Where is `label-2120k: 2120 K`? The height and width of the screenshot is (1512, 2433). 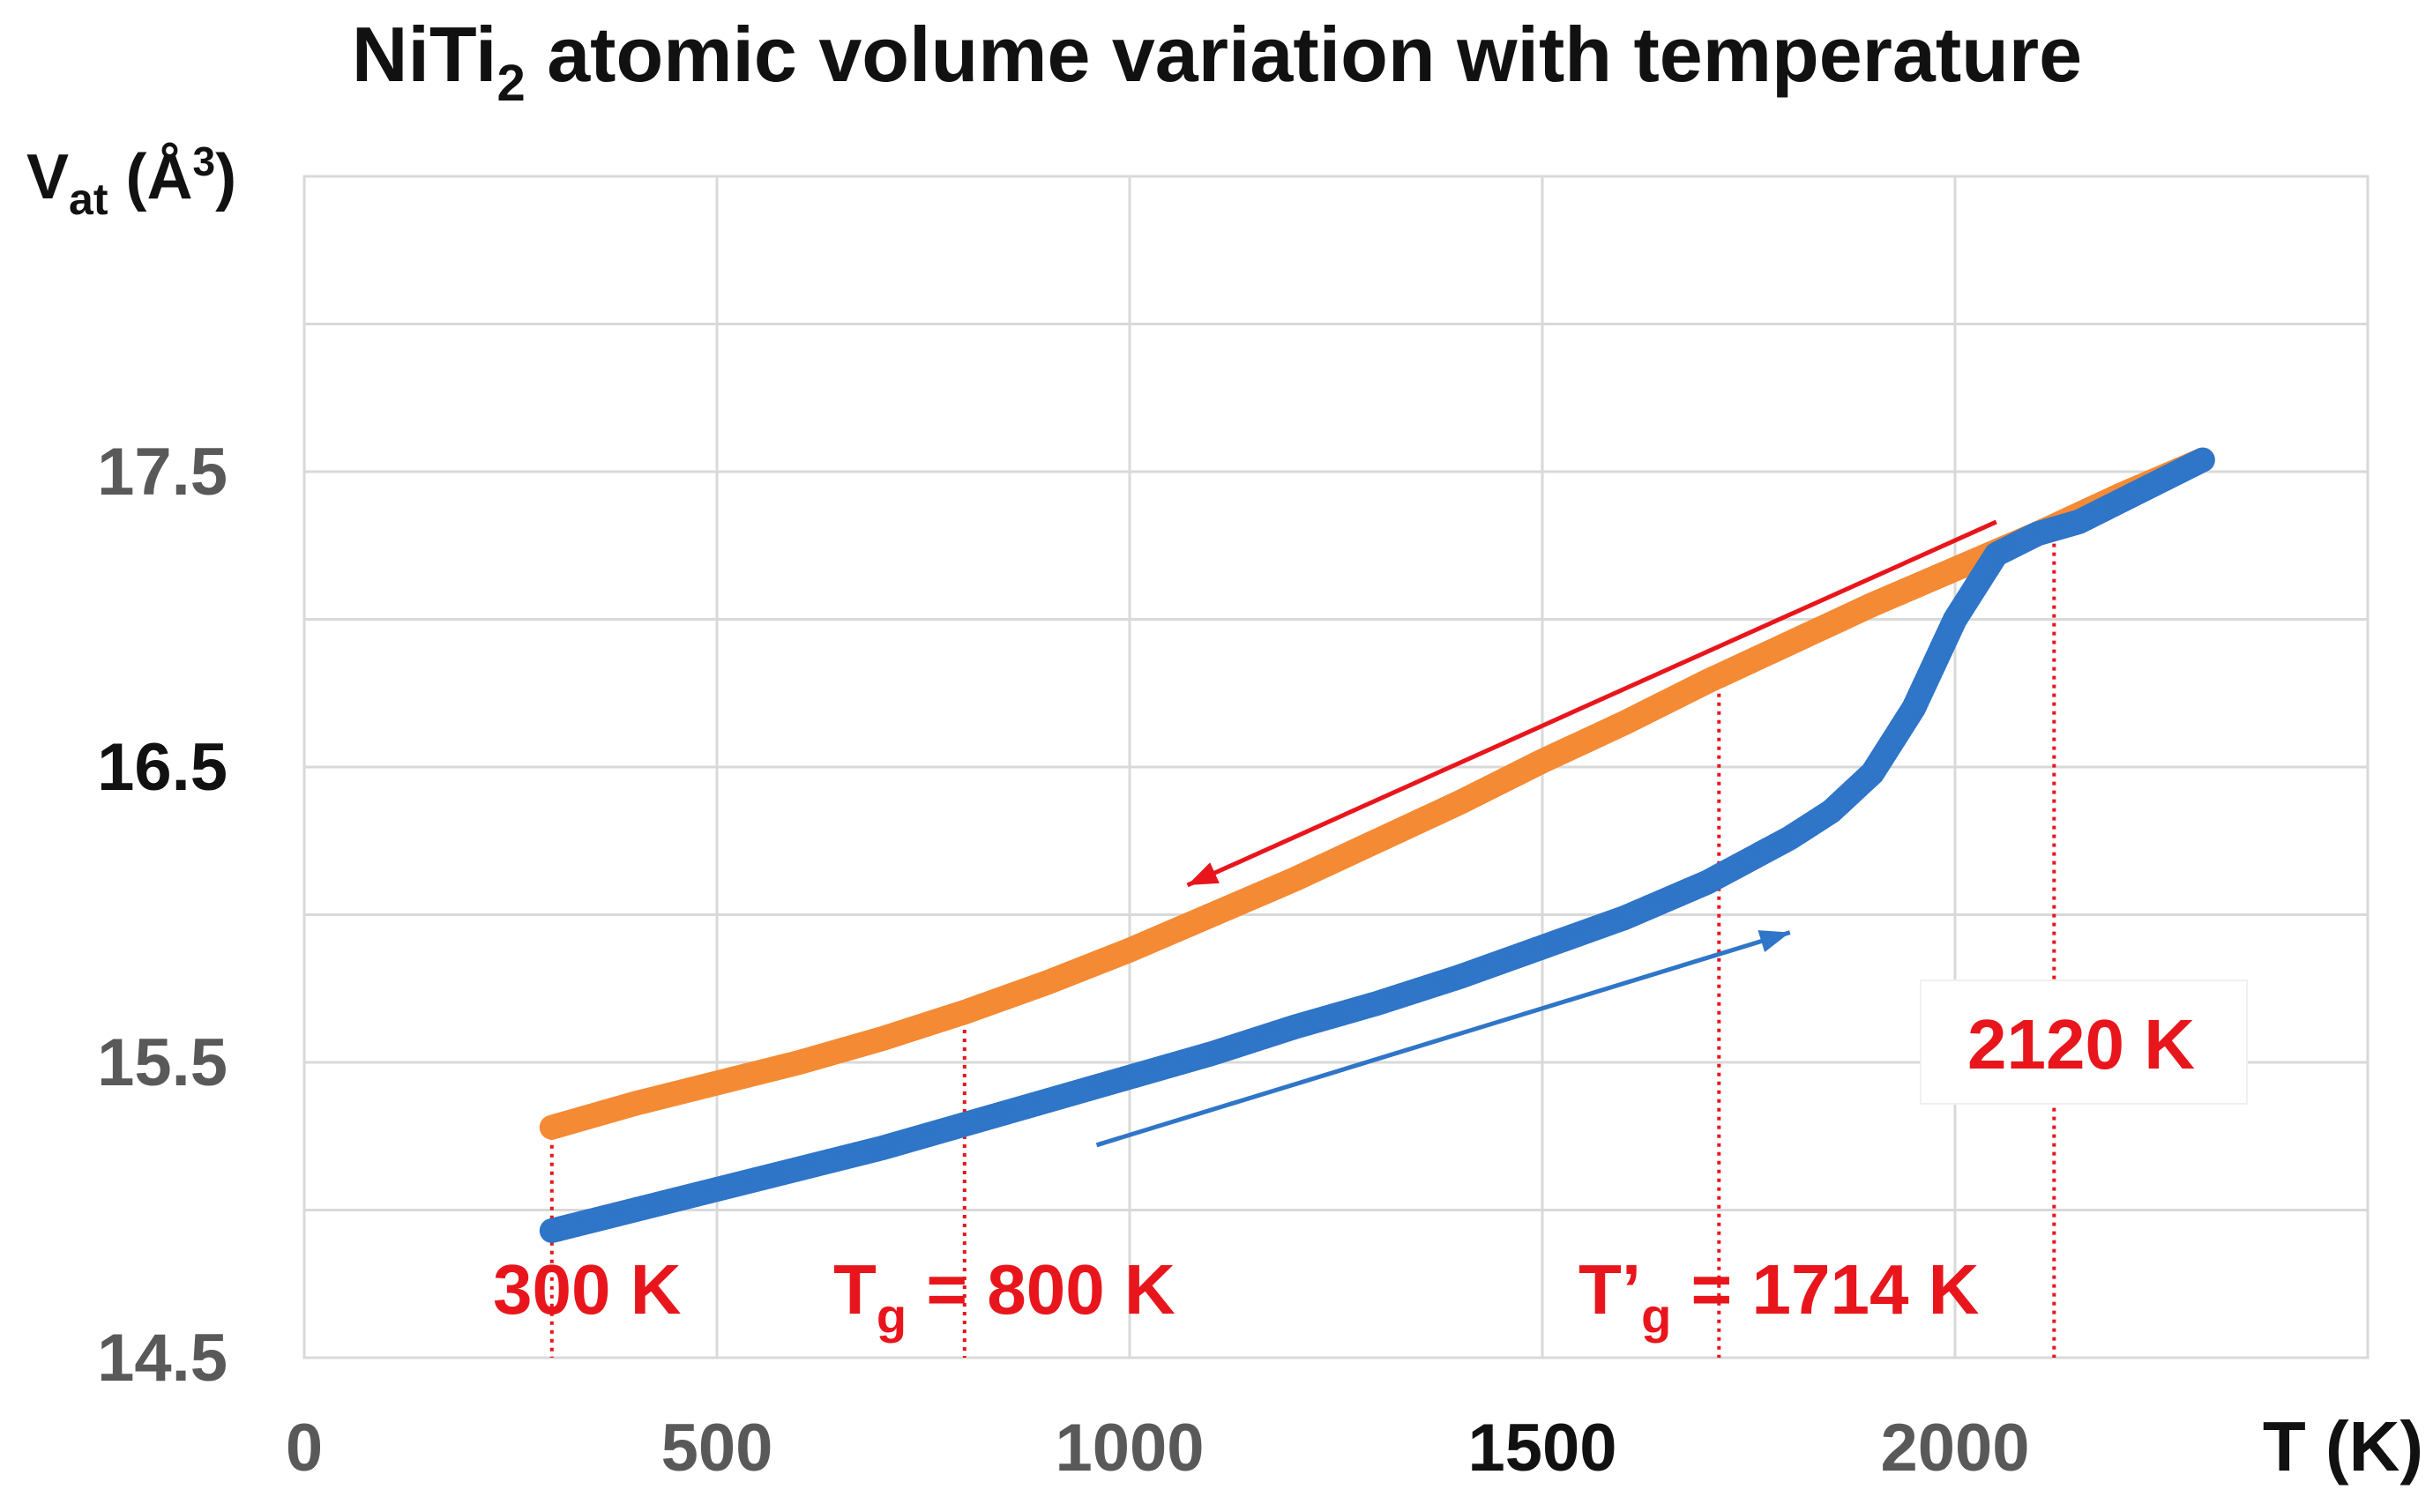 label-2120k: 2120 K is located at coordinates (2081, 1044).